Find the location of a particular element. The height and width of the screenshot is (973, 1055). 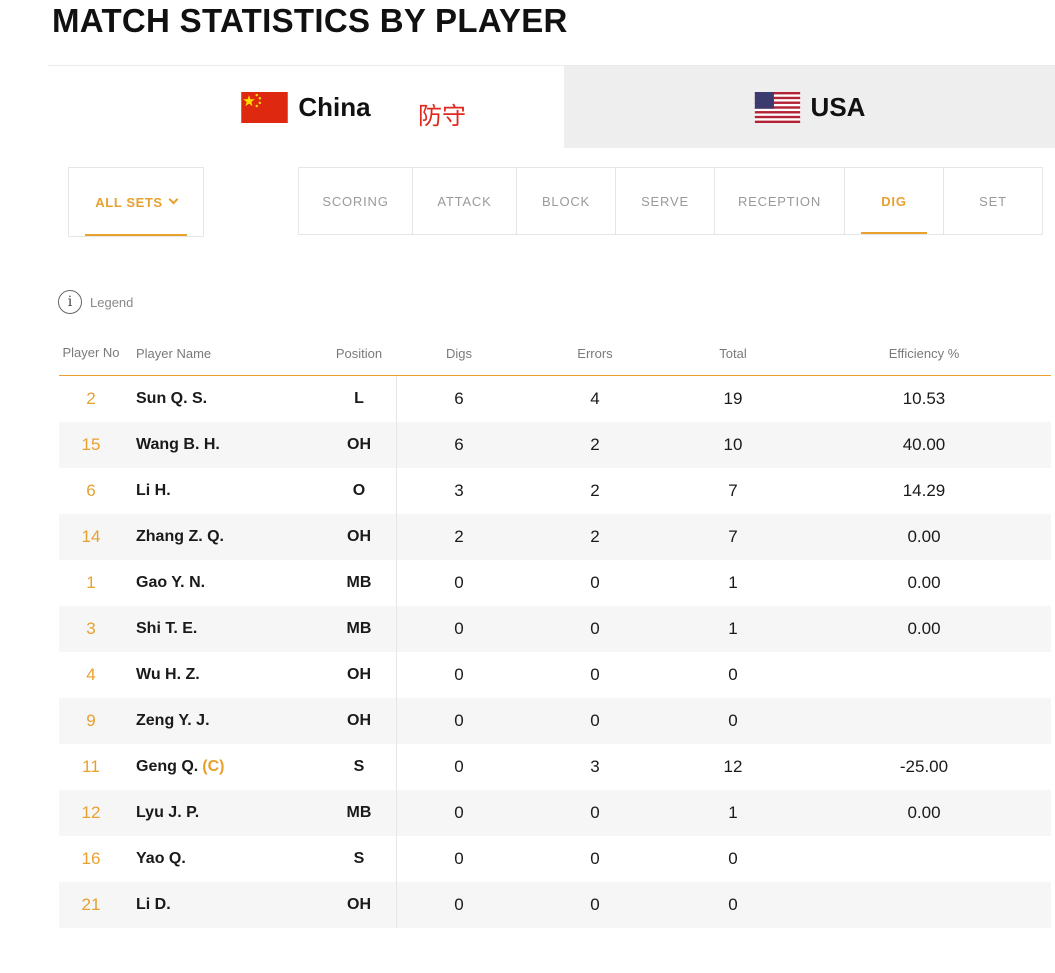

all-sets-underline is located at coordinates (136, 235).